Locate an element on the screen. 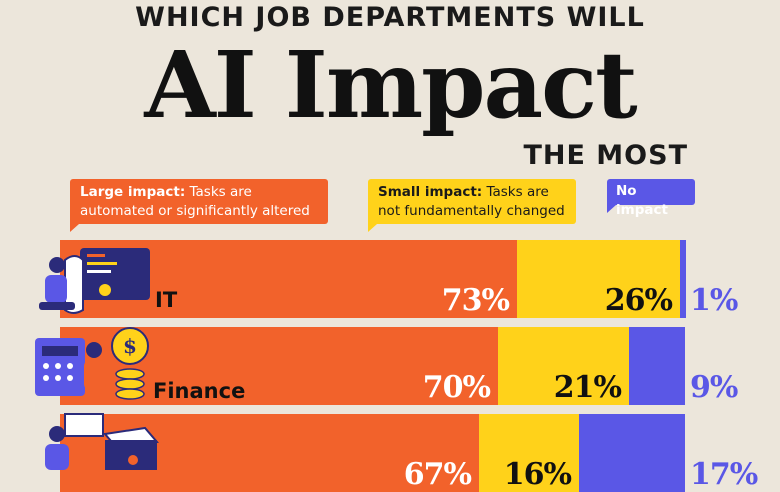 The height and width of the screenshot is (492, 780). data-label-none: 1% is located at coordinates (714, 300).